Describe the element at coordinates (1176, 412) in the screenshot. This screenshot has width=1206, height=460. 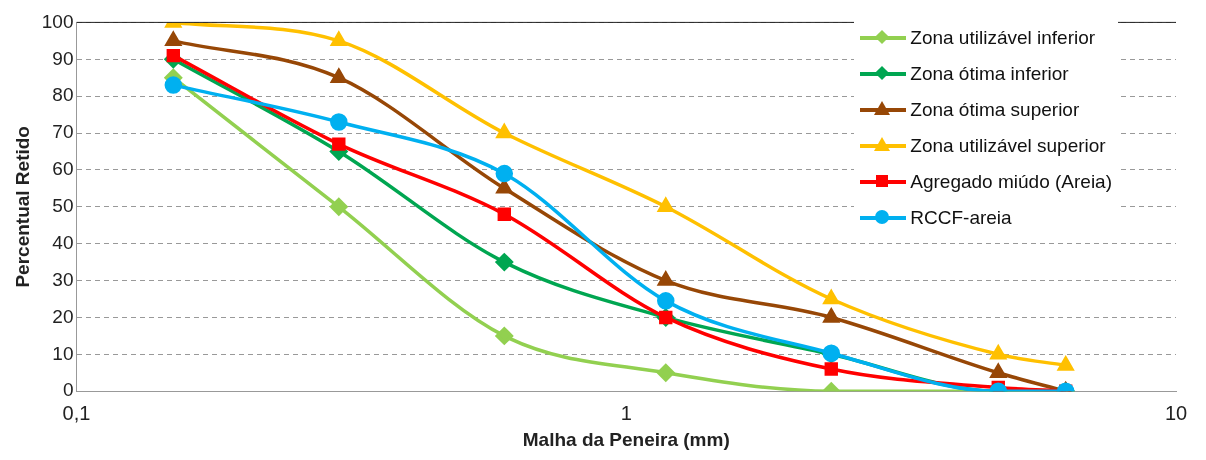
I see `x-tick-label: 10` at that location.